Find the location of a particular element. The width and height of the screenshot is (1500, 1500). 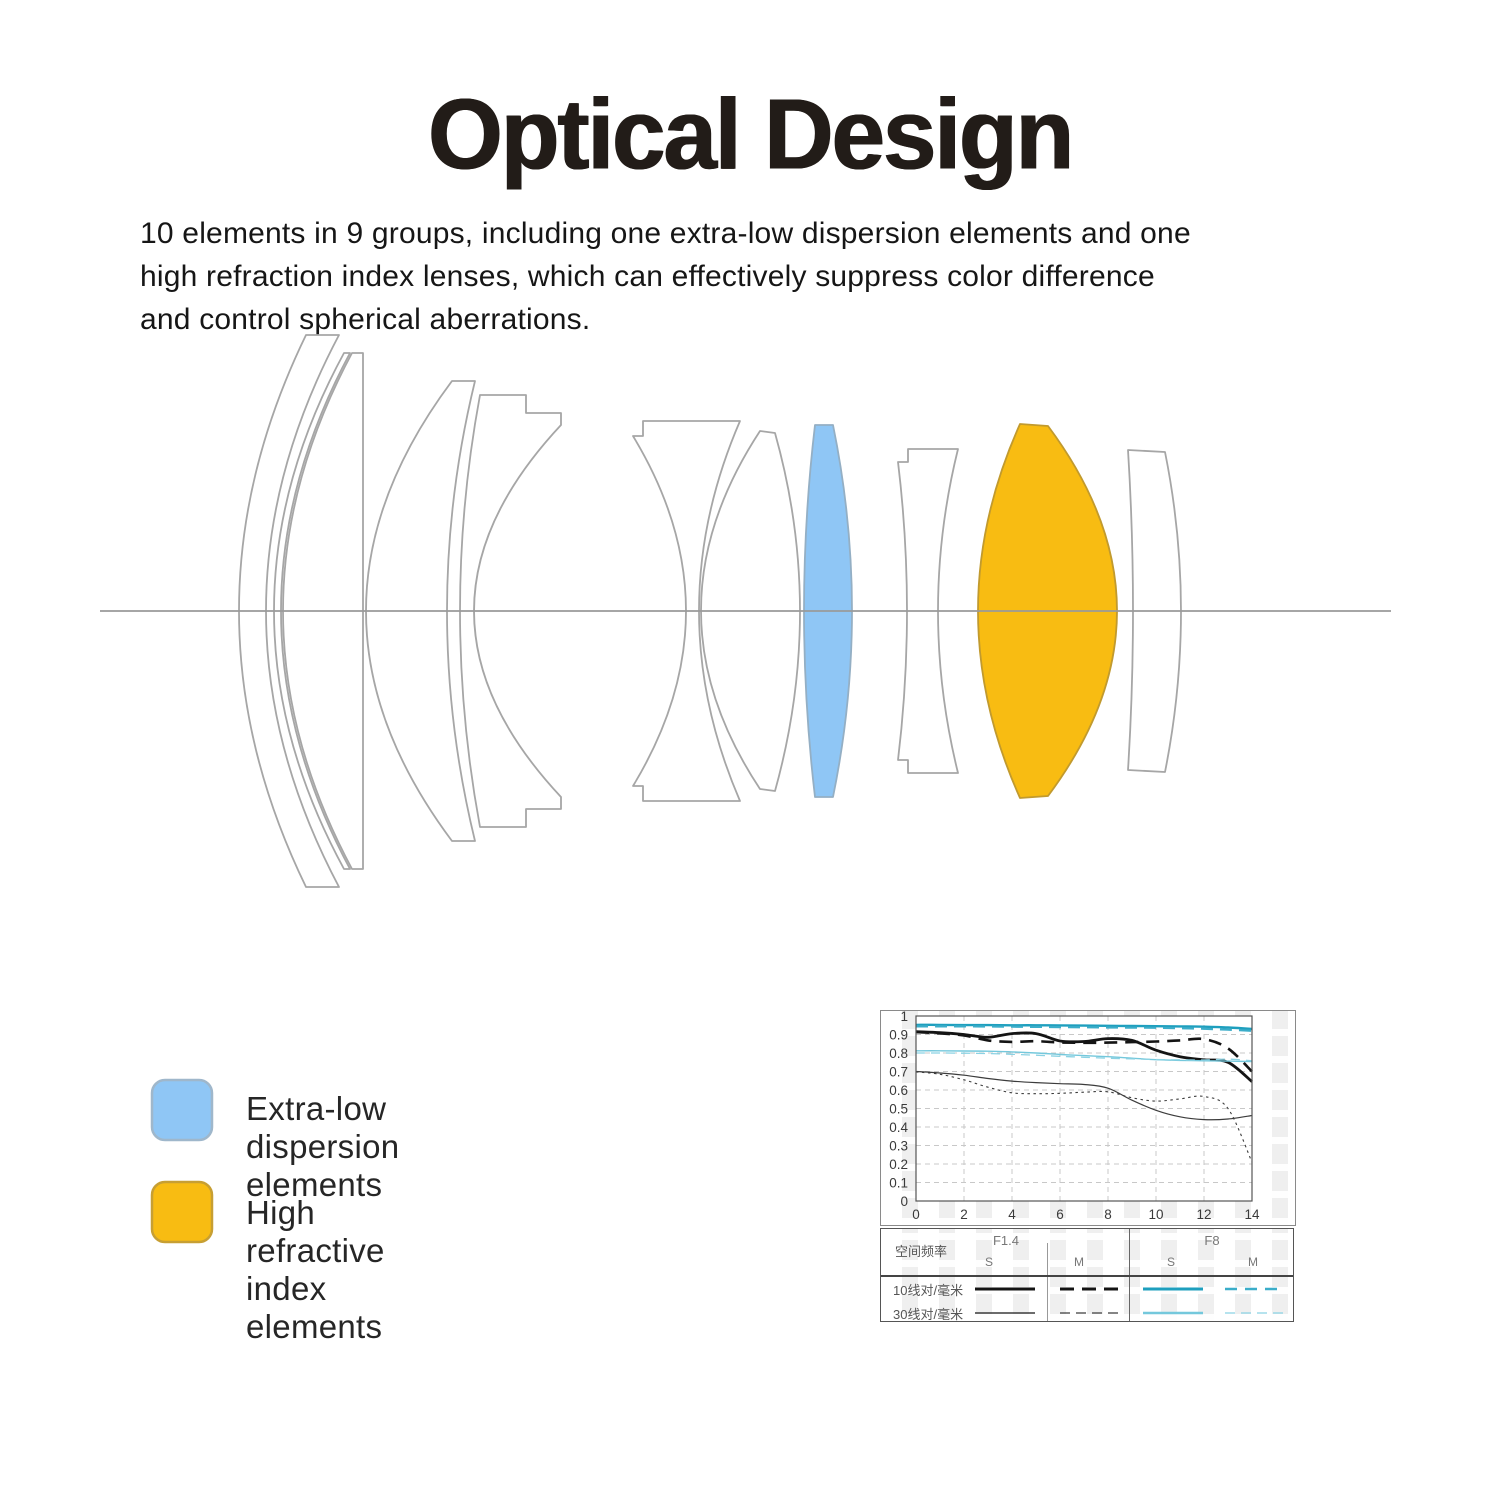

mtf-curve-f1-4-10lp-mm-m is located at coordinates (1084, 1051).